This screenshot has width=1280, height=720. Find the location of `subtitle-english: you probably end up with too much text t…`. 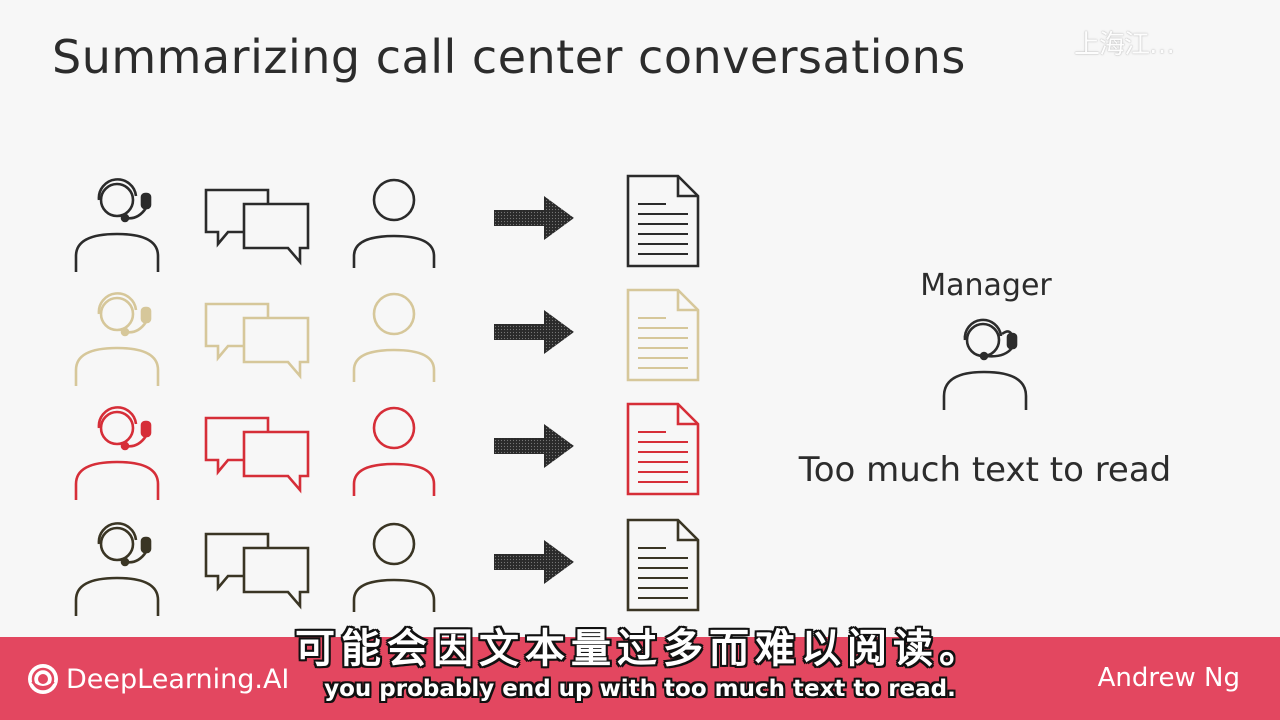

subtitle-english: you probably end up with too much text t… is located at coordinates (640, 689).